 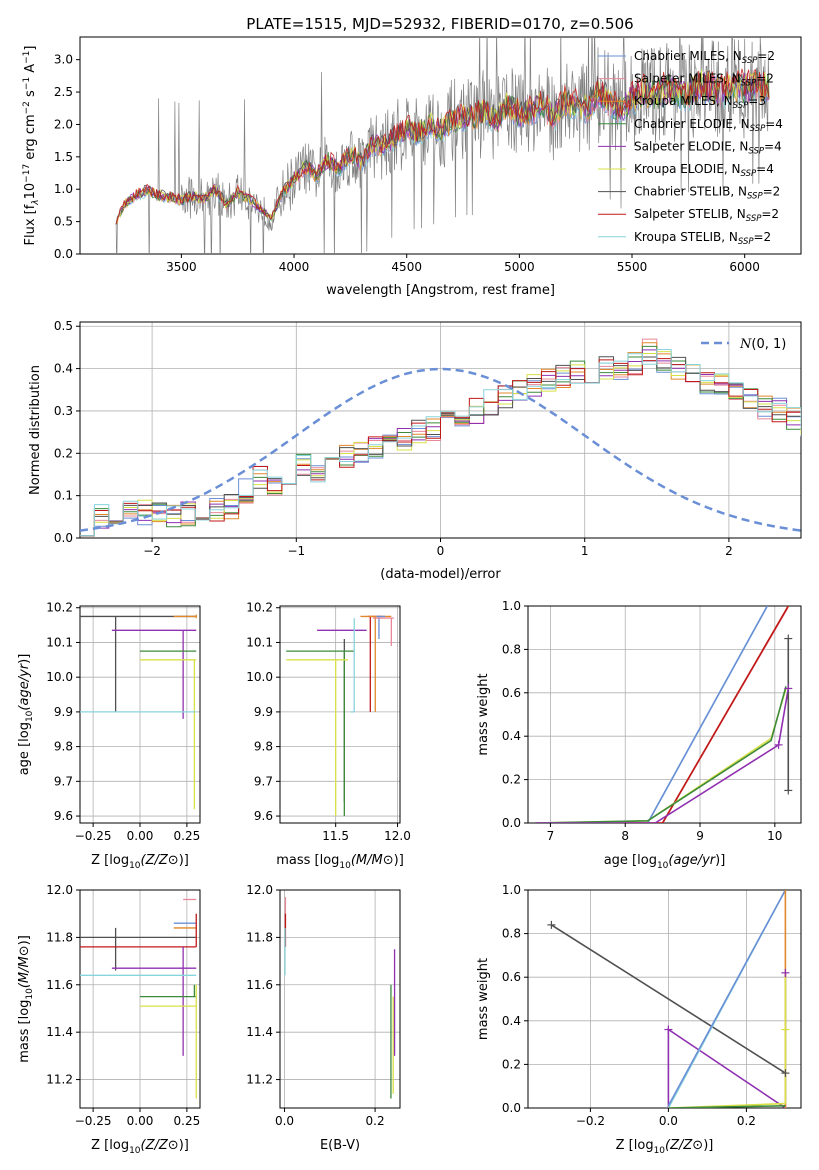 What do you see at coordinates (519, 267) in the screenshot?
I see `x-tick-label: 5000` at bounding box center [519, 267].